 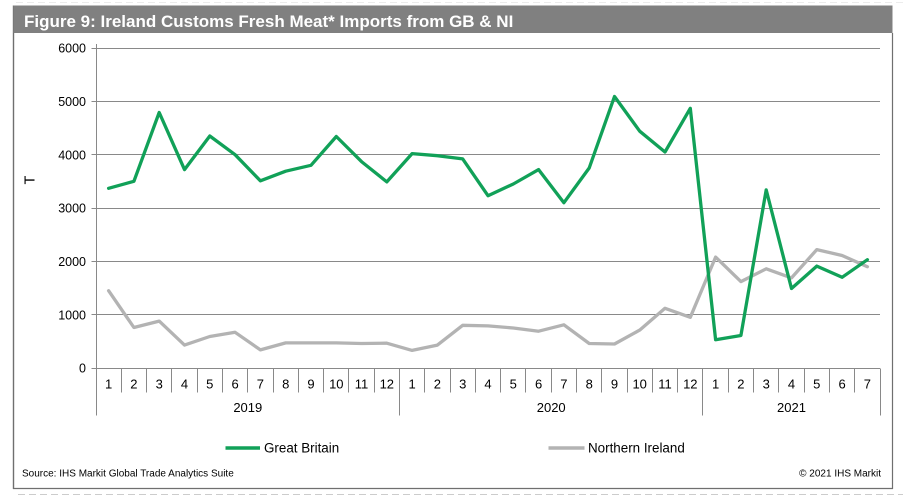 I want to click on svg-text: 2000, so click(x=72, y=262).